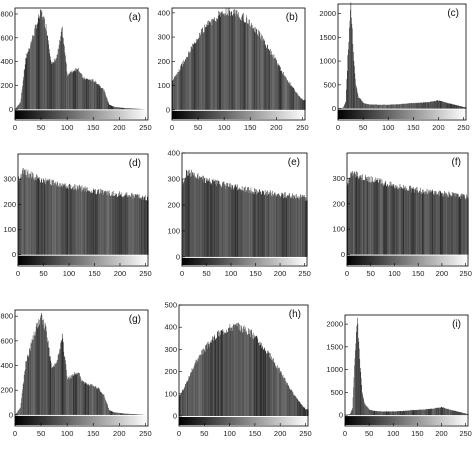 The height and width of the screenshot is (449, 474). What do you see at coordinates (170, 371) in the screenshot?
I see `y-tick-label: 200` at bounding box center [170, 371].